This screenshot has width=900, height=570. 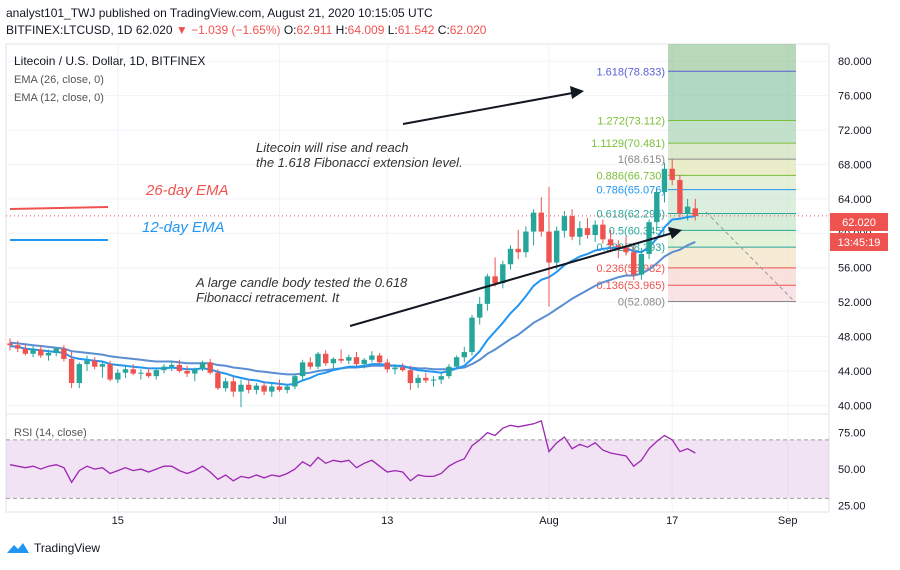 I want to click on symbol-label: BITFINEX:LTCUSD, 1D, so click(x=69, y=30).